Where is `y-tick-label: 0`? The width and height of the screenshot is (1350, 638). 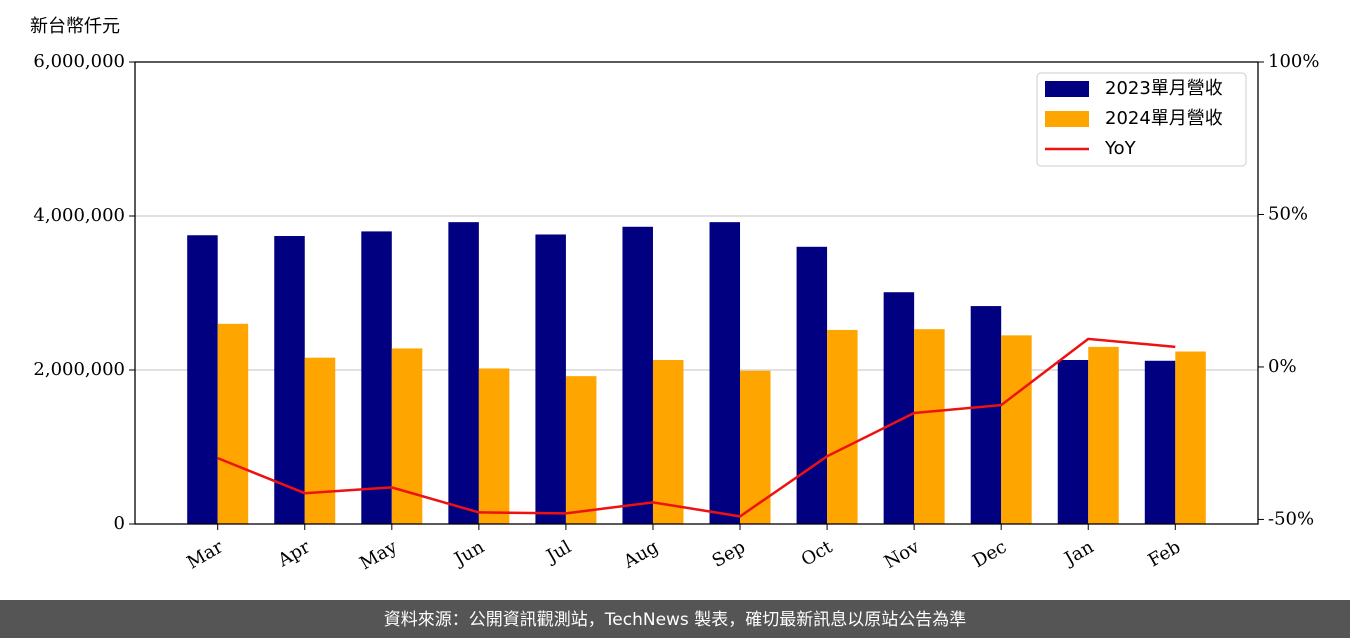
y-tick-label: 0 is located at coordinates (119, 523).